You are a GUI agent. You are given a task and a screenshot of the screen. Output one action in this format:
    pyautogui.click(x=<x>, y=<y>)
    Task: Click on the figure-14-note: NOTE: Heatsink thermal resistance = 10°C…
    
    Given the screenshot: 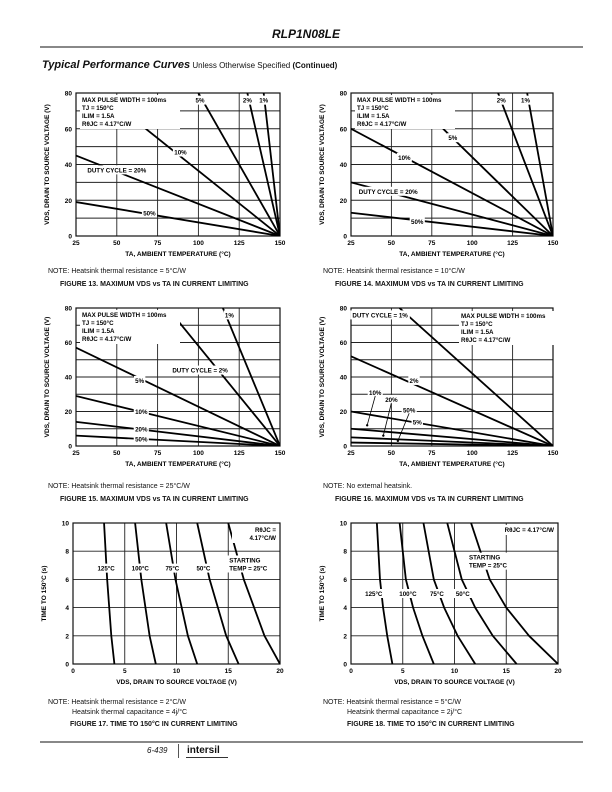 What is the action you would take?
    pyautogui.click(x=394, y=271)
    